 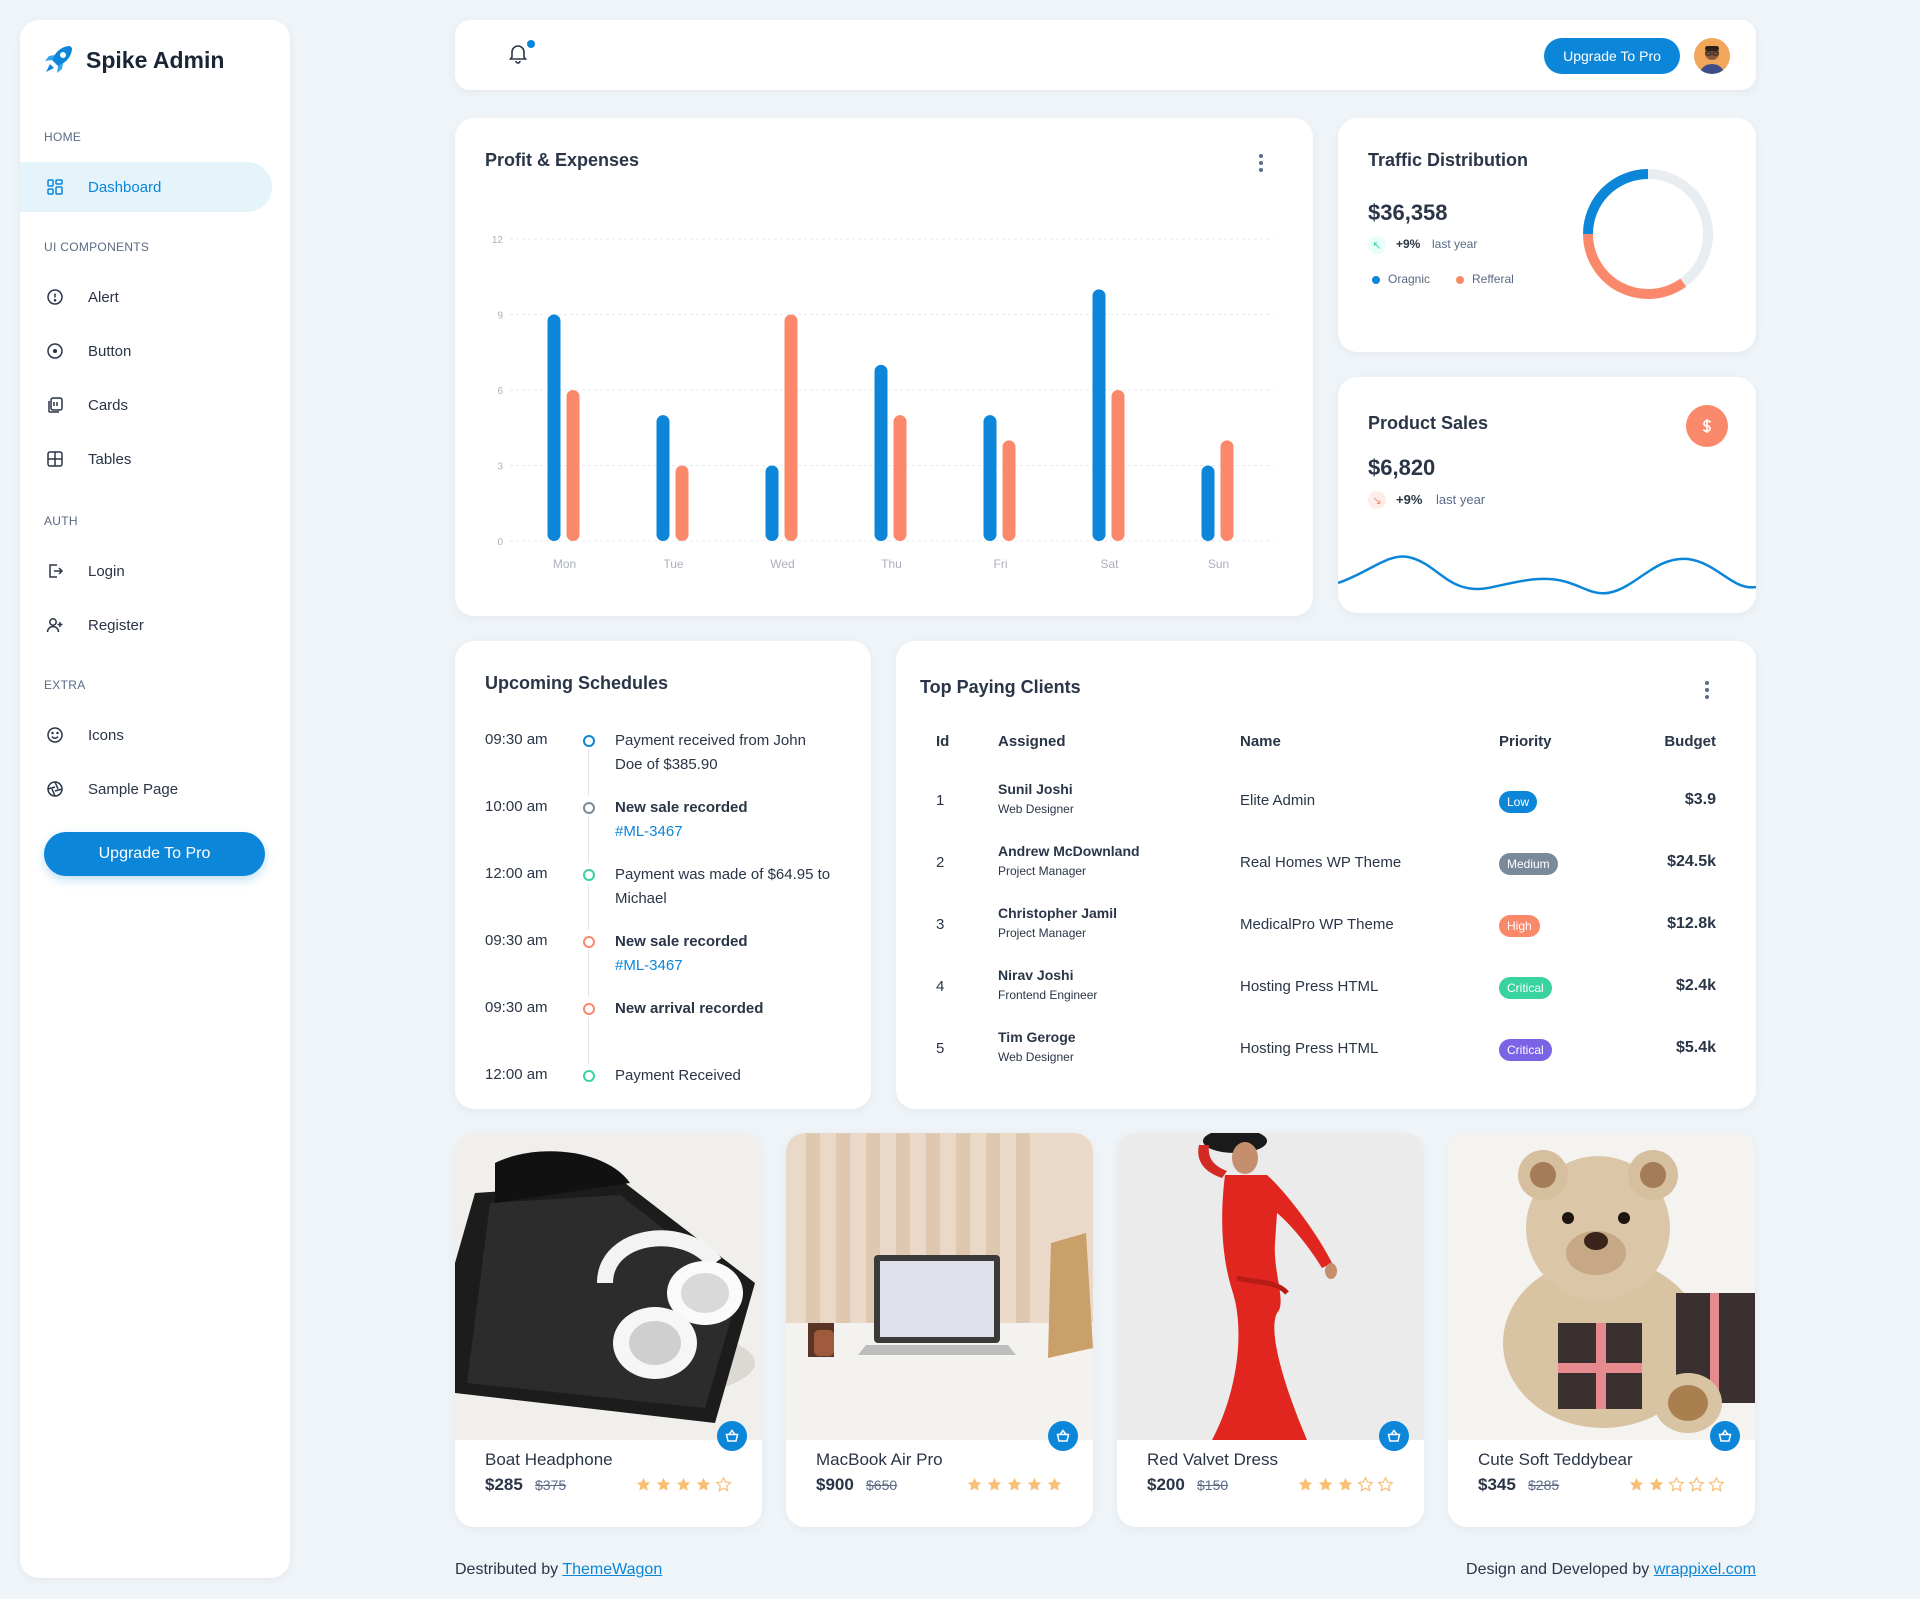 What do you see at coordinates (1555, 1459) in the screenshot?
I see `product-name: Cute Soft Teddybear` at bounding box center [1555, 1459].